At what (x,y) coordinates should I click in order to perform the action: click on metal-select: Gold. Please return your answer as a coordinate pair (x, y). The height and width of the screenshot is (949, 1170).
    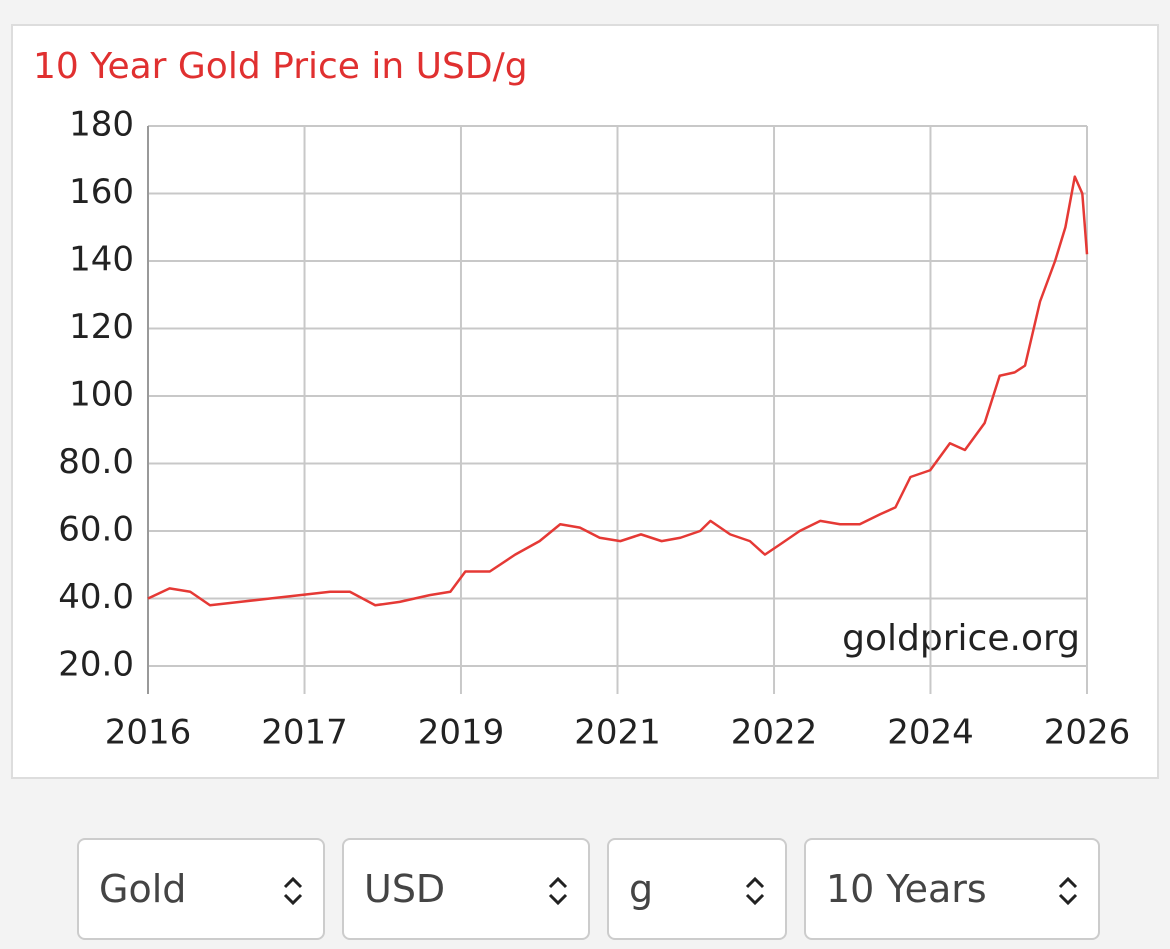
    Looking at the image, I should click on (201, 889).